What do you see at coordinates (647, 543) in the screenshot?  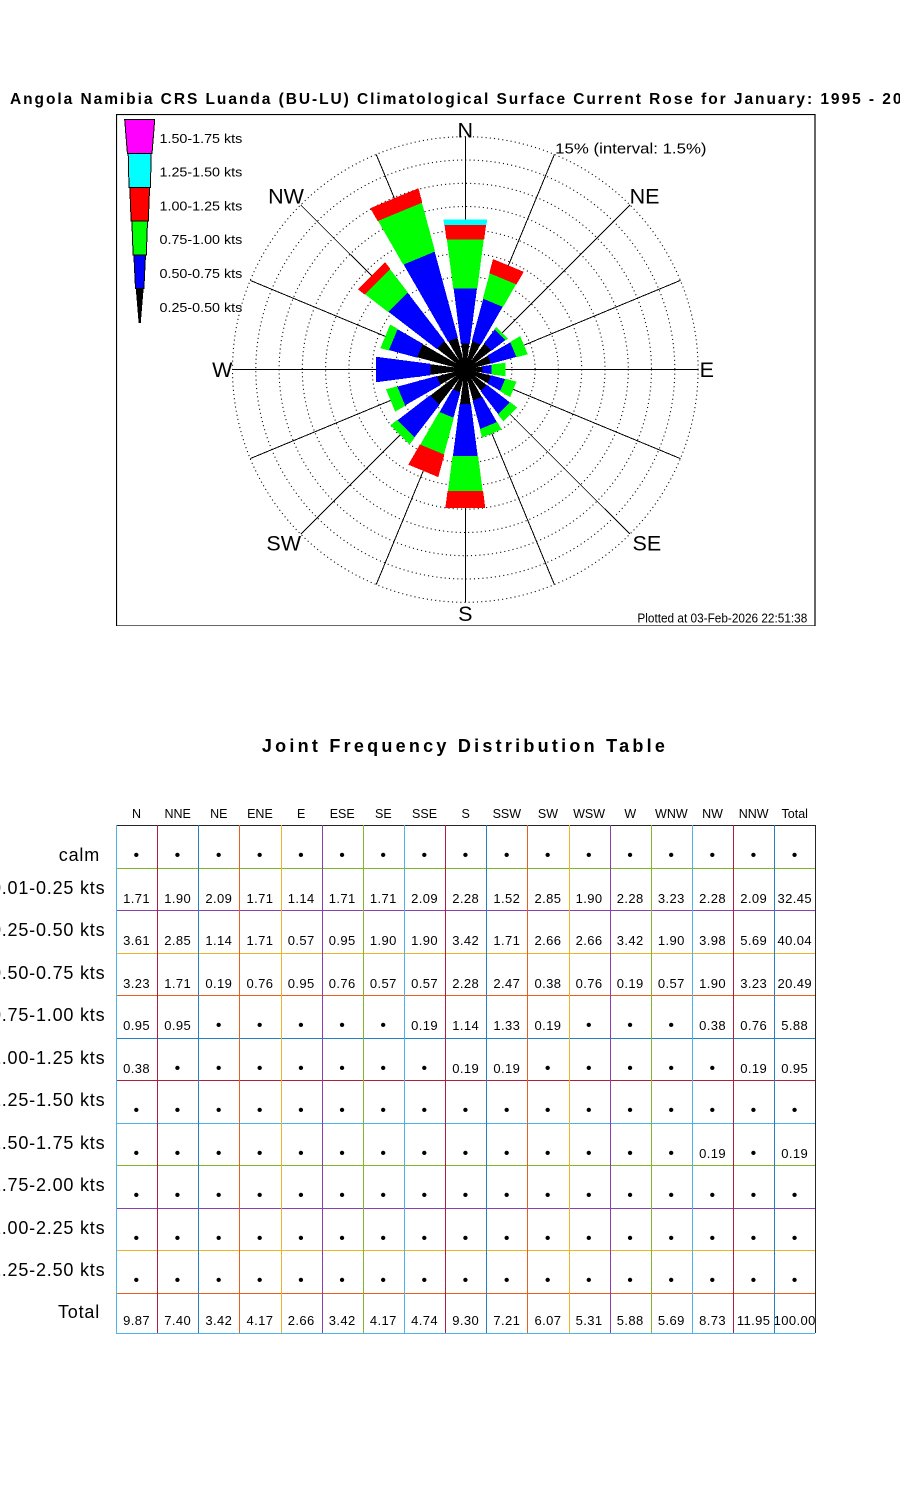 I see `svg-text: SE` at bounding box center [647, 543].